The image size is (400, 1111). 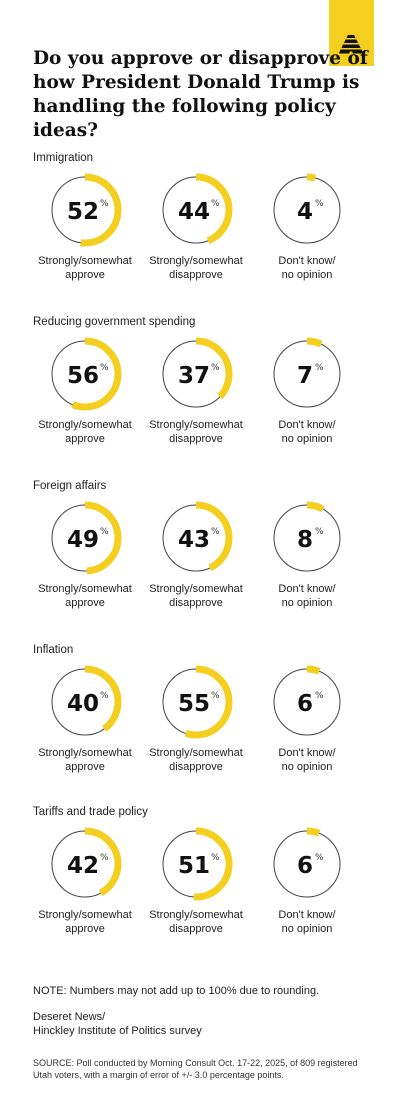 I want to click on donut-item: 40% Strongly/somewhat approve, so click(x=85, y=719).